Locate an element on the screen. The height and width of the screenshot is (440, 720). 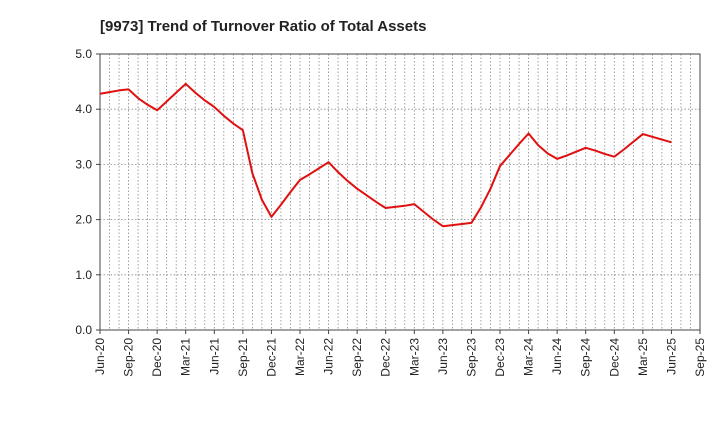
x-tick-label: Jun-23 is located at coordinates (443, 356).